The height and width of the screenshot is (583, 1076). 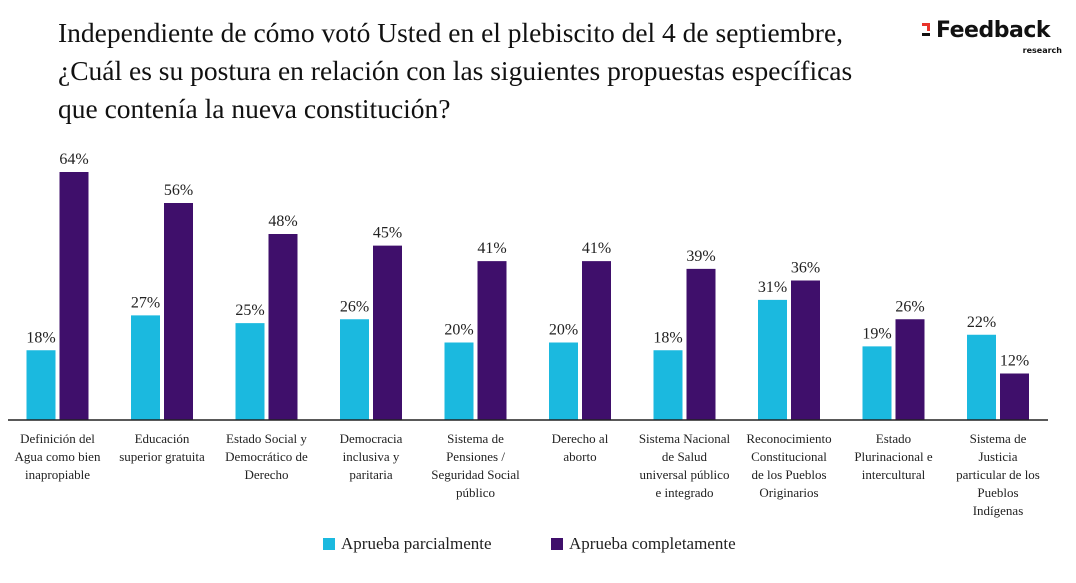 What do you see at coordinates (652, 543) in the screenshot?
I see `legend-label-complete: Aprueba completamente` at bounding box center [652, 543].